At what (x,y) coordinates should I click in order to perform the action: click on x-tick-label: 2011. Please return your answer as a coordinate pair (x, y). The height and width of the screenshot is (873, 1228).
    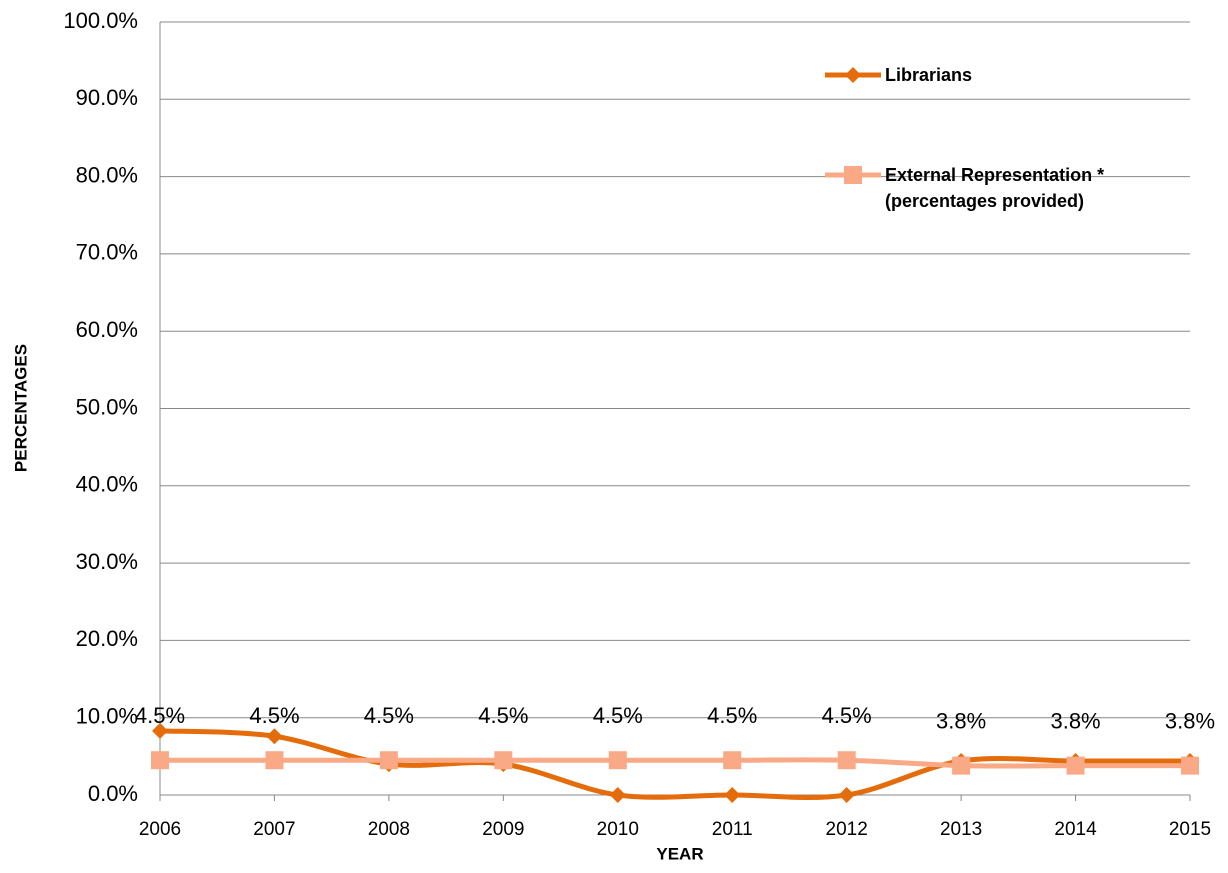
    Looking at the image, I should click on (732, 829).